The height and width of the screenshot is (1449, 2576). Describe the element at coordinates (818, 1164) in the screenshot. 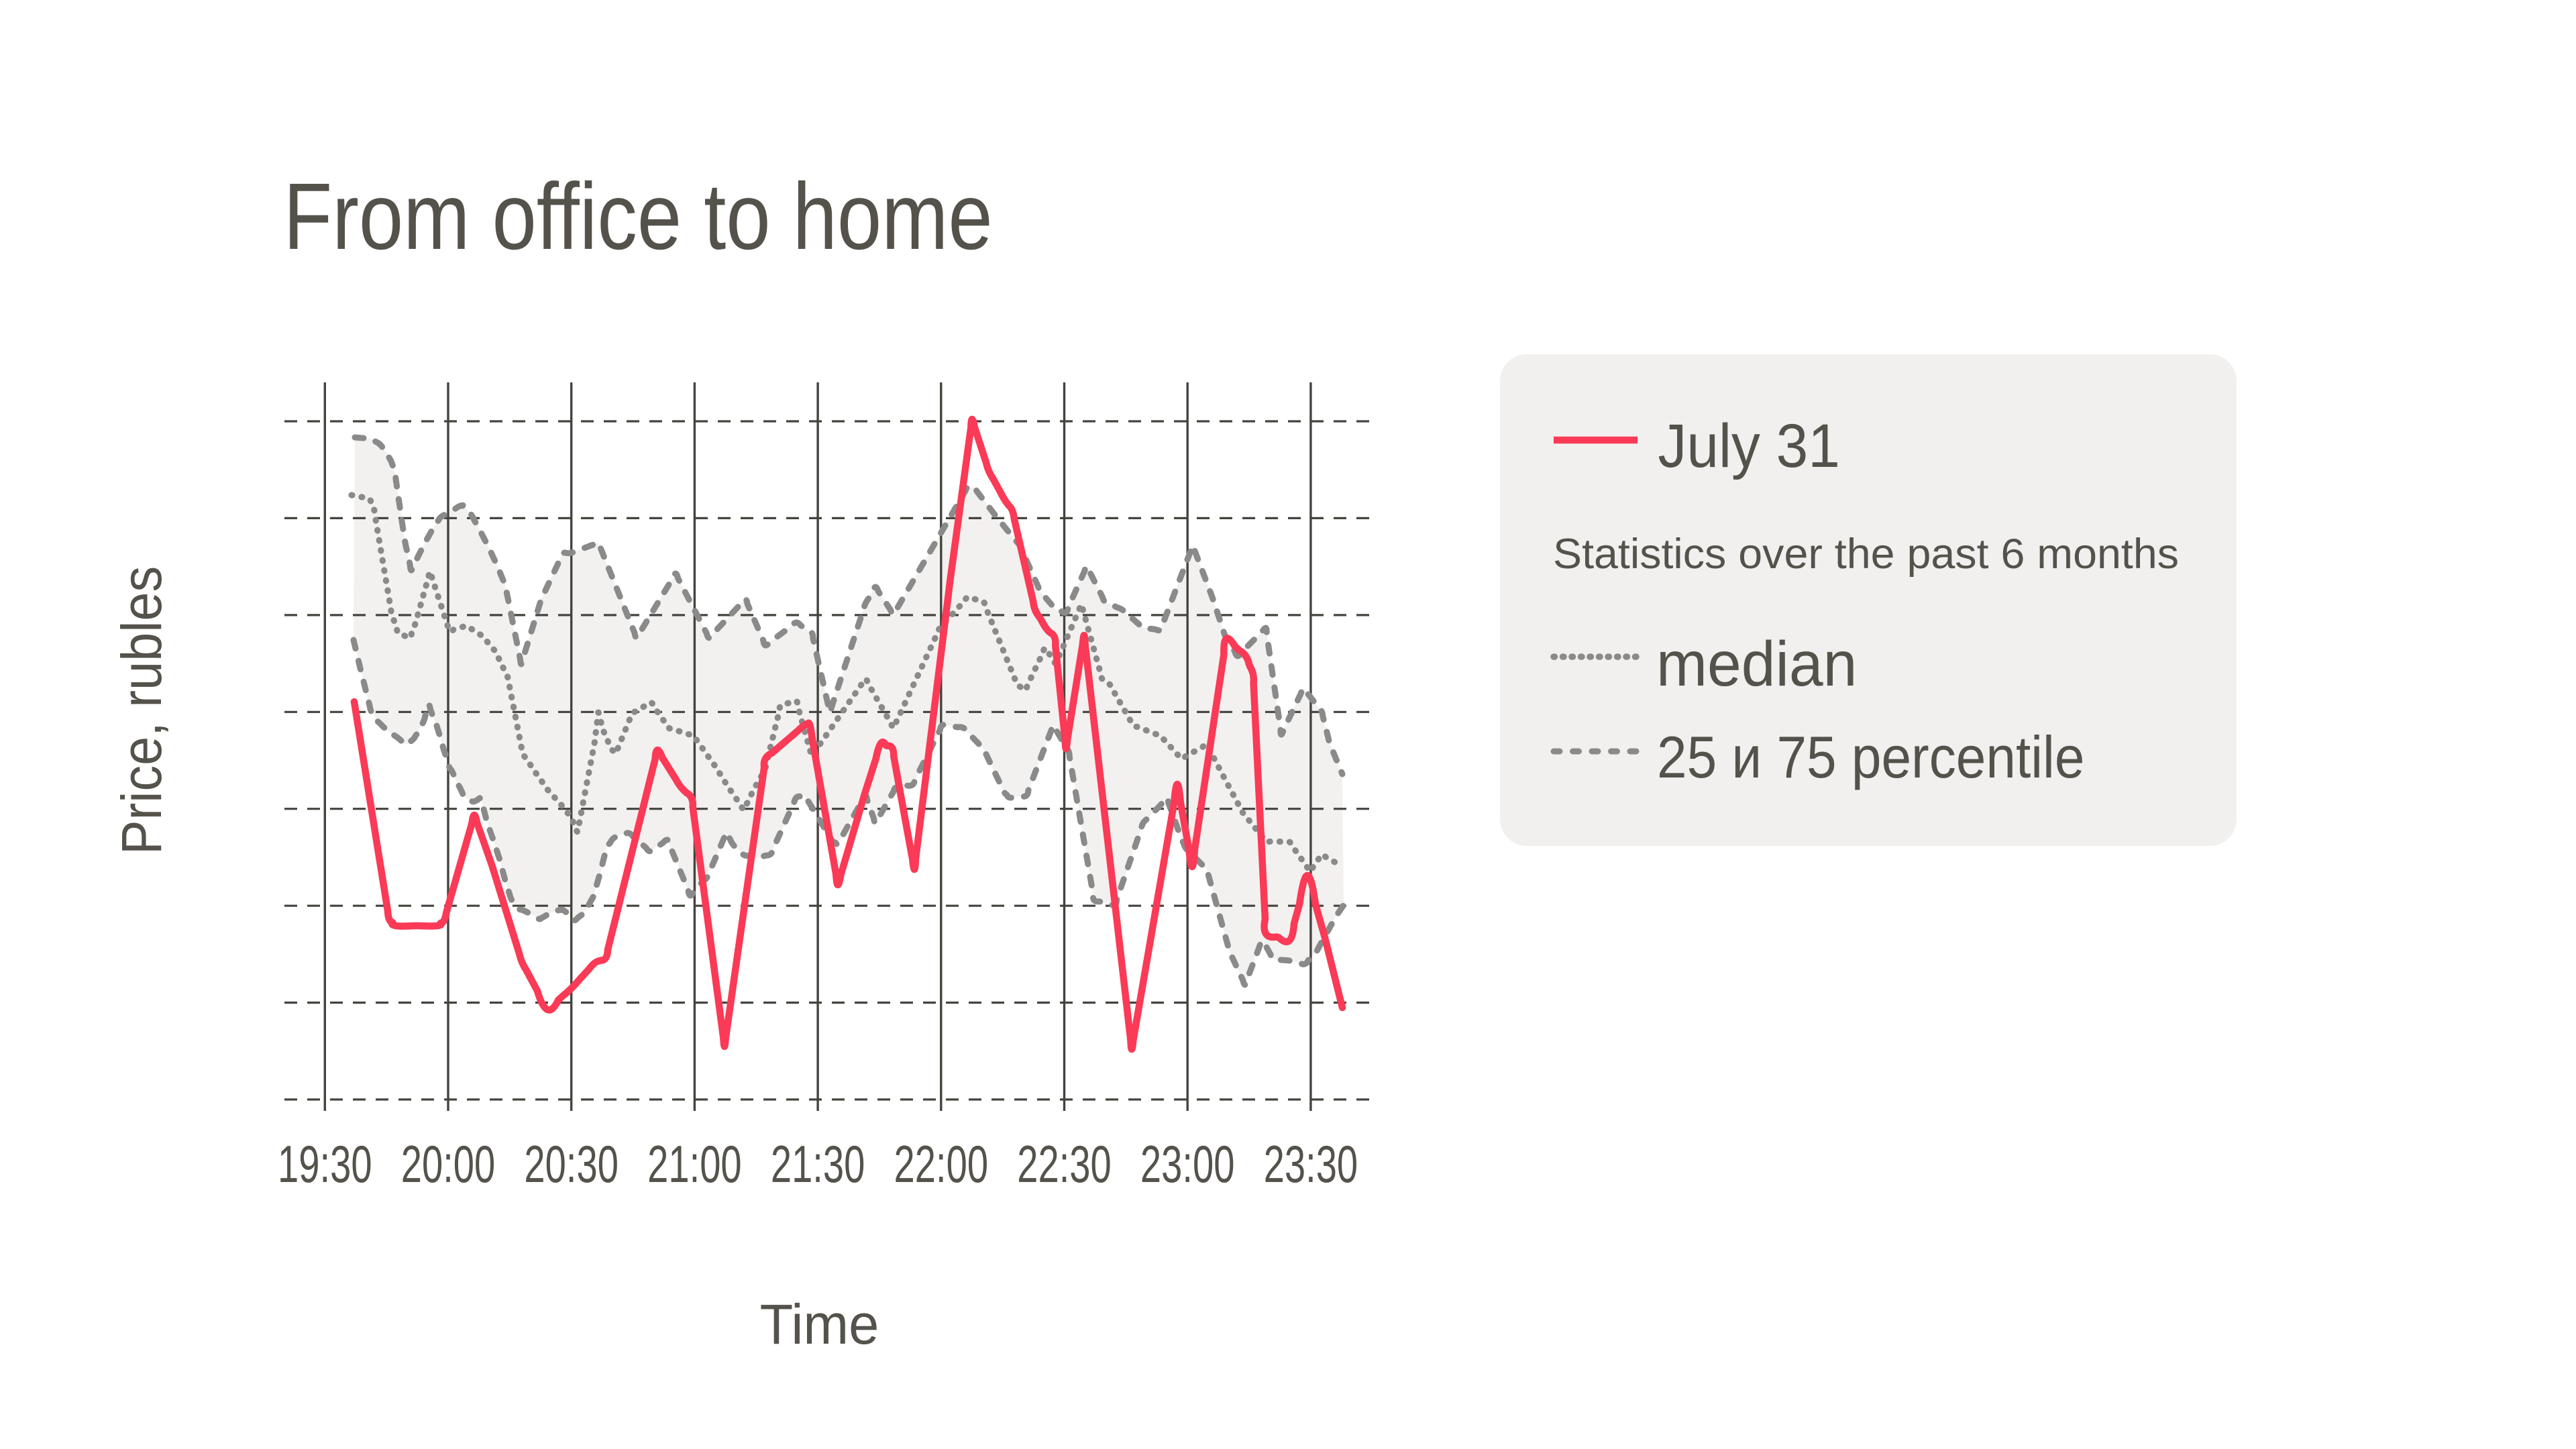

I see `svg-text: 21:30` at that location.